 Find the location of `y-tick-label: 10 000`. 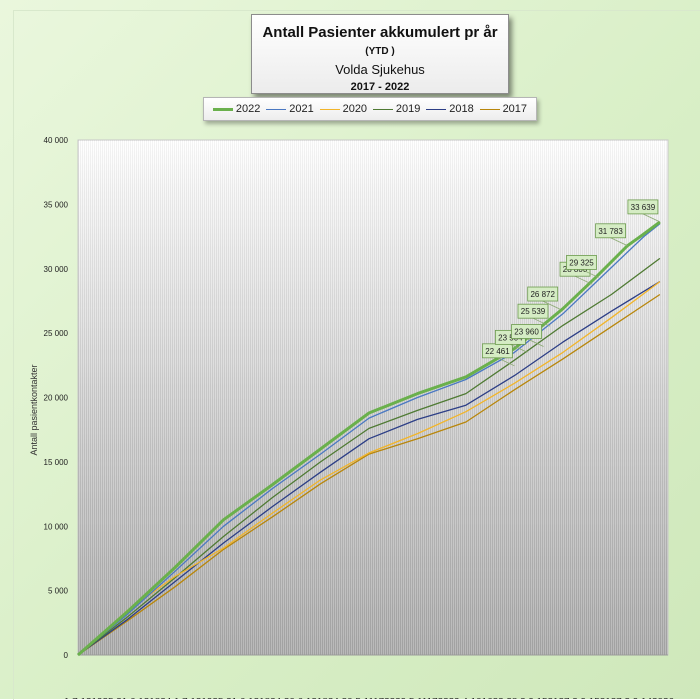

y-tick-label: 10 000 is located at coordinates (56, 526).